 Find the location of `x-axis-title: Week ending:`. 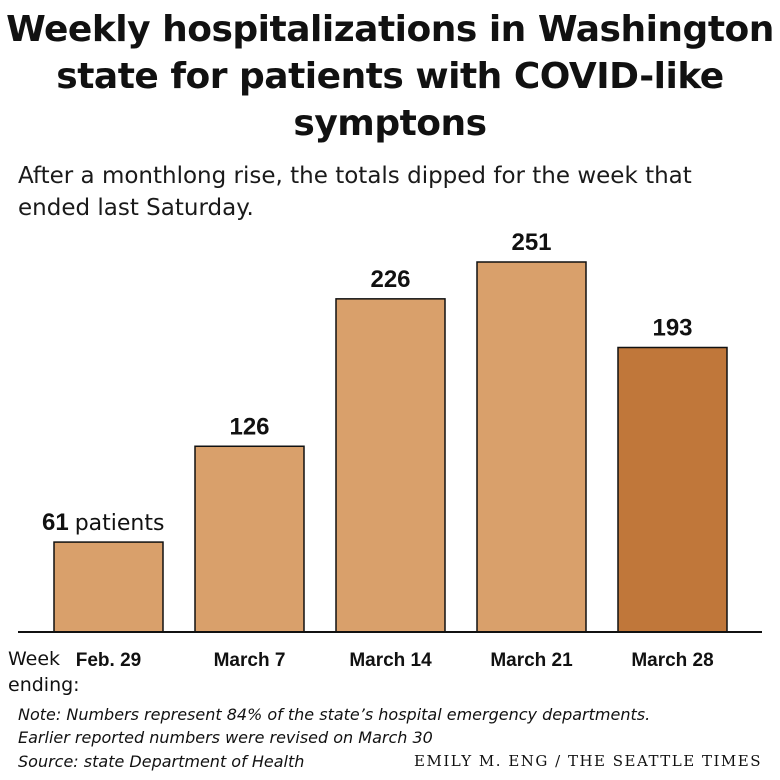

x-axis-title: Week ending: is located at coordinates (44, 672).